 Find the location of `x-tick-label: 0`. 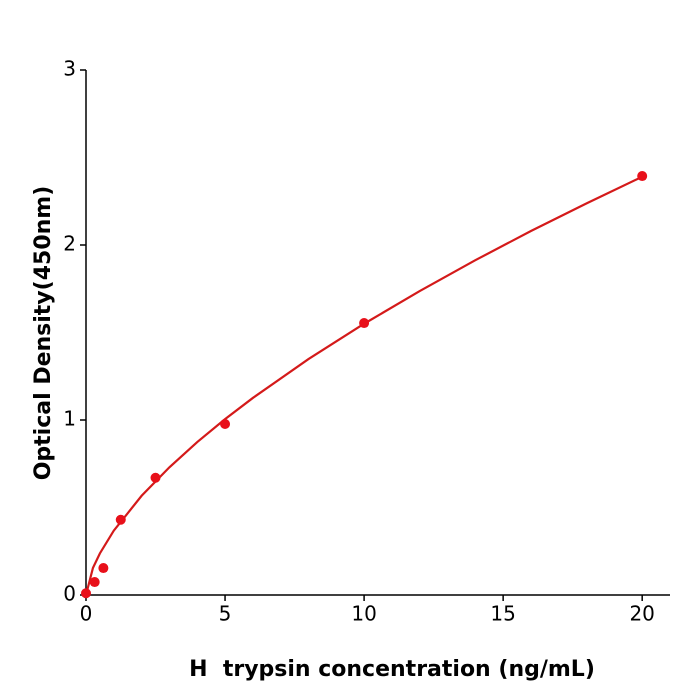

x-tick-label: 0 is located at coordinates (86, 614).